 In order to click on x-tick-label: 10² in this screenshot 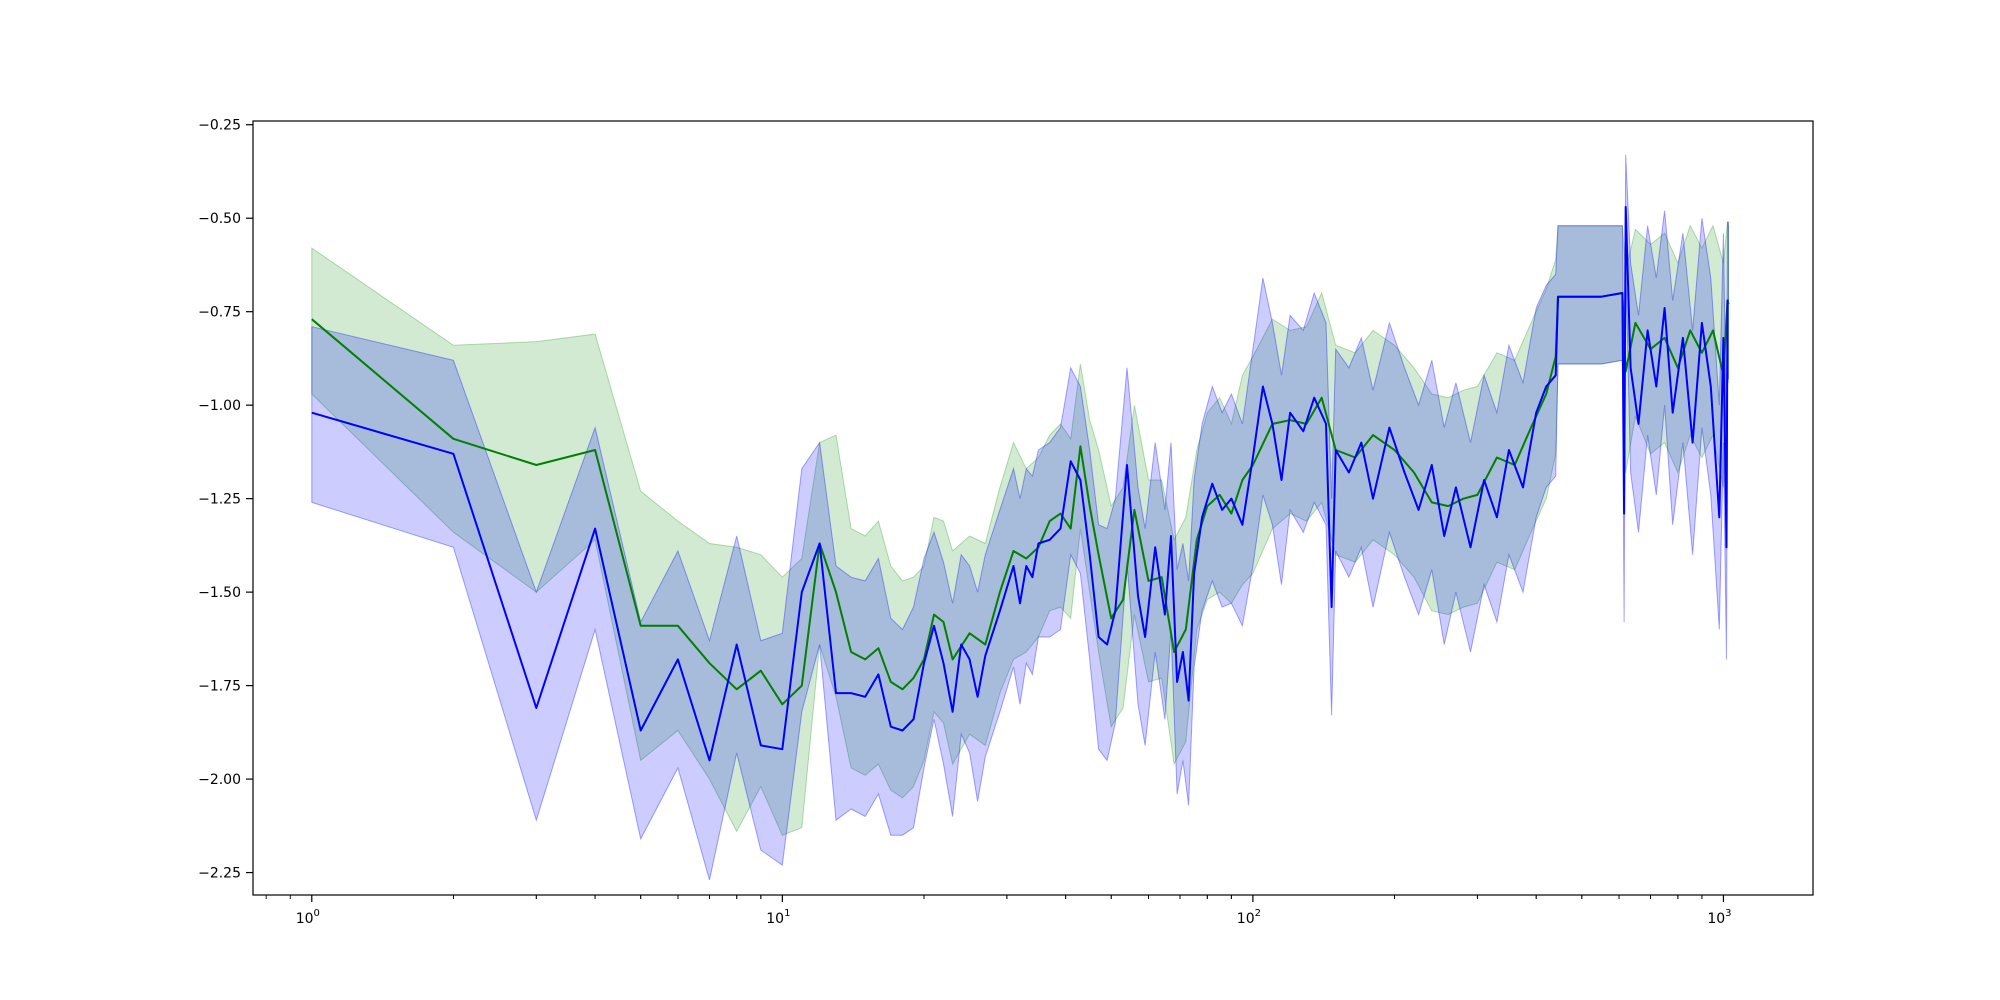, I will do `click(1249, 917)`.